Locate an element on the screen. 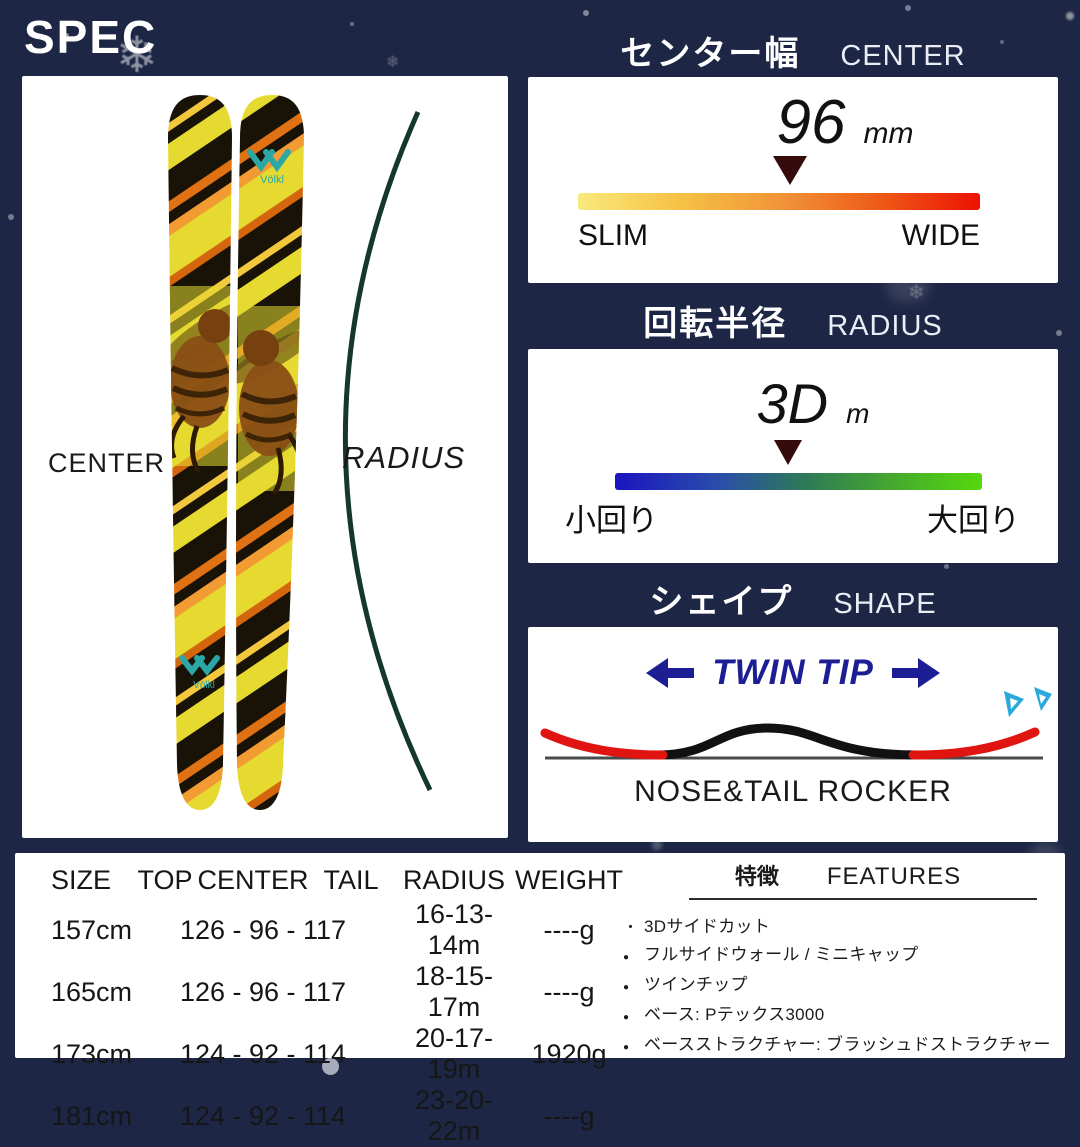  brand-logo-icon is located at coordinates (235, 412).